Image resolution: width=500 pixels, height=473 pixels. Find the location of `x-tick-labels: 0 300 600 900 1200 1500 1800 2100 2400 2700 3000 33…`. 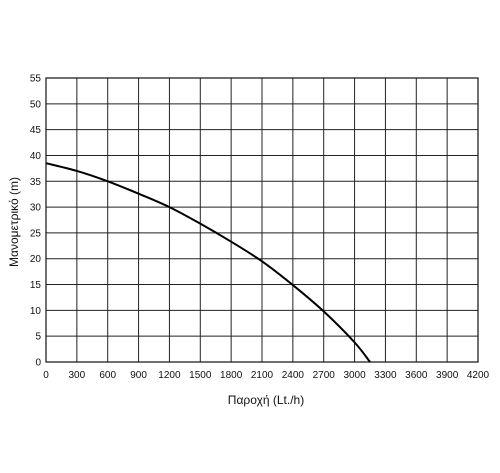

x-tick-labels: 0 300 600 900 1200 1500 1800 2100 2400 2700 3000 33… is located at coordinates (266, 375).